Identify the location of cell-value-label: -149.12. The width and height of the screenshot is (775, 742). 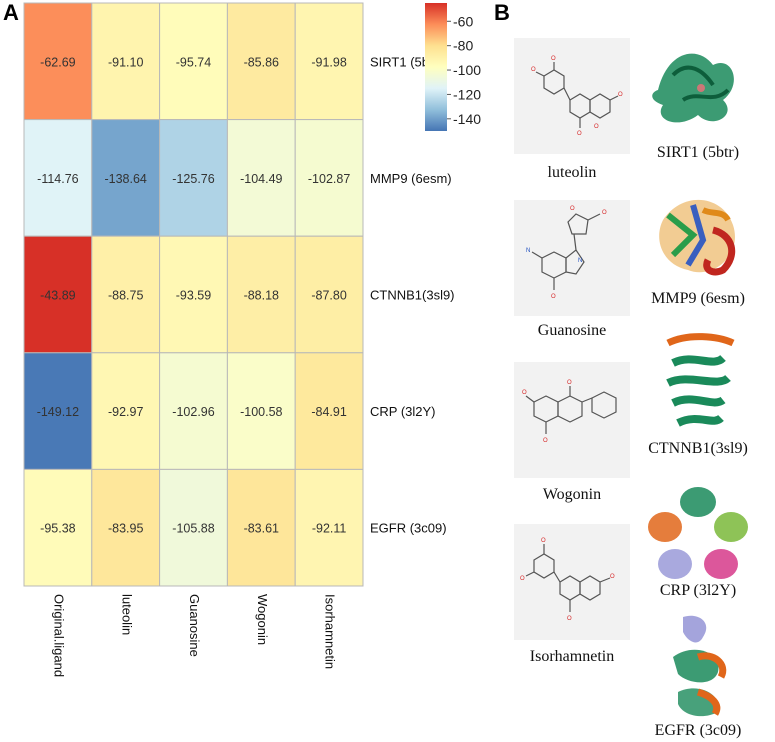
(58, 412).